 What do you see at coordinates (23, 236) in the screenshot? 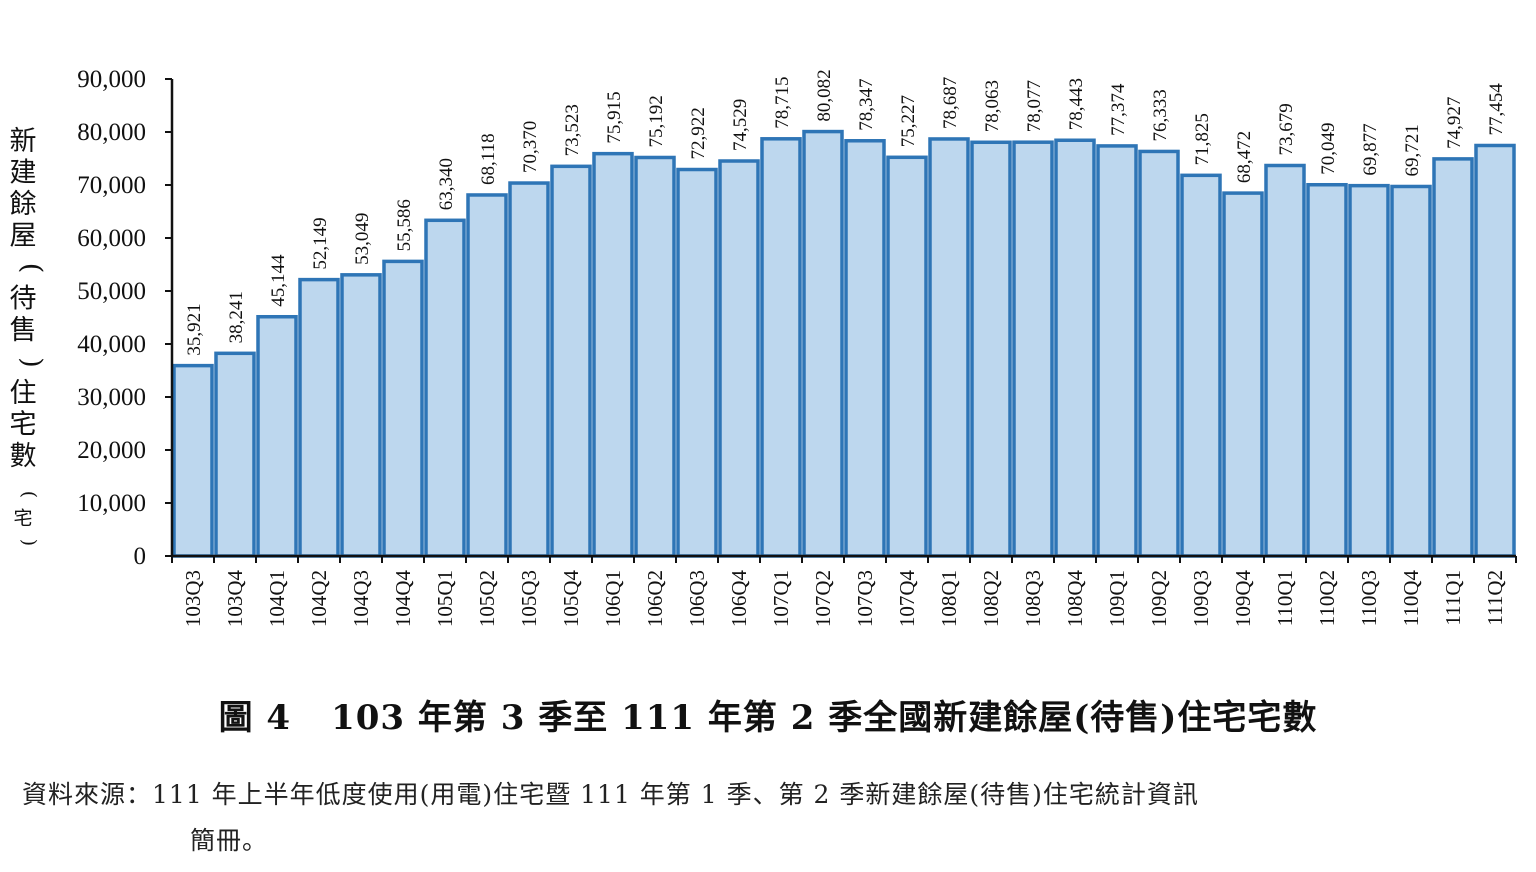
I see `y-label-char: 屋` at bounding box center [23, 236].